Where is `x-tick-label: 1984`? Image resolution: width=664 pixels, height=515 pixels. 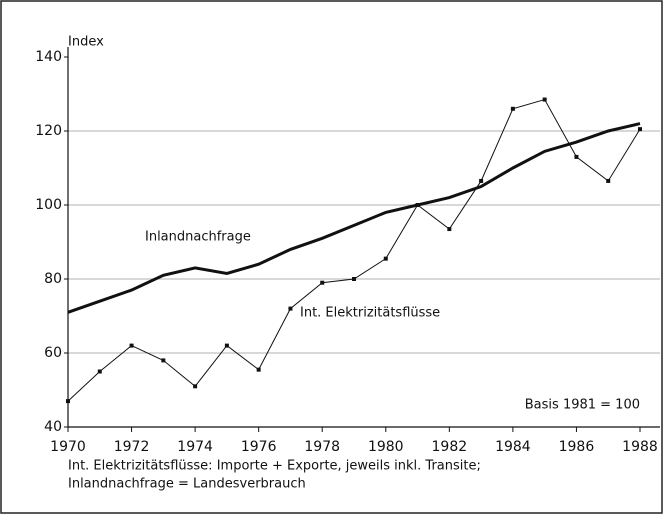 x-tick-label: 1984 is located at coordinates (513, 447).